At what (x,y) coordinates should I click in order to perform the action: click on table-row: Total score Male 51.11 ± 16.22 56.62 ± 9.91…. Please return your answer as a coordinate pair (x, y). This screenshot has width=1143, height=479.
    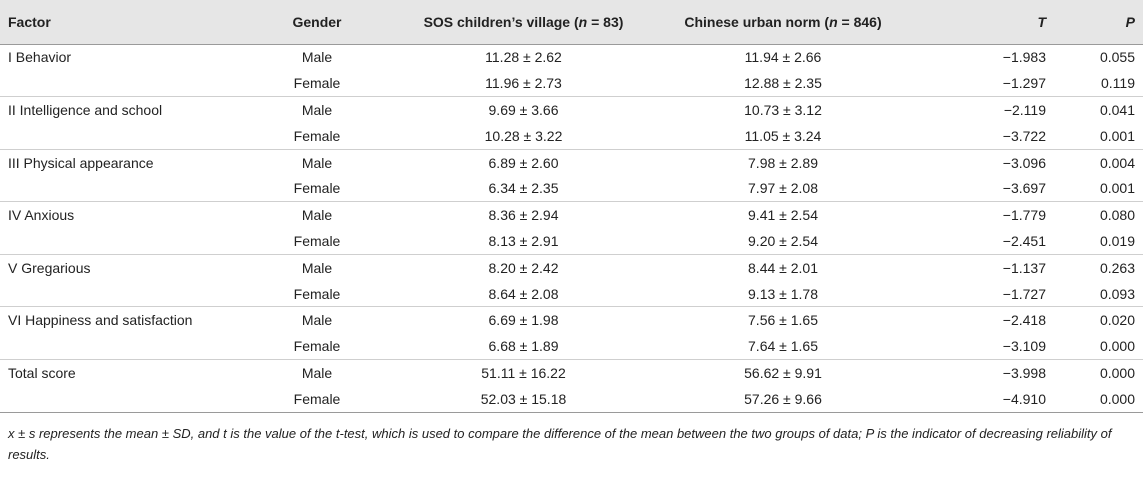
    Looking at the image, I should click on (571, 372).